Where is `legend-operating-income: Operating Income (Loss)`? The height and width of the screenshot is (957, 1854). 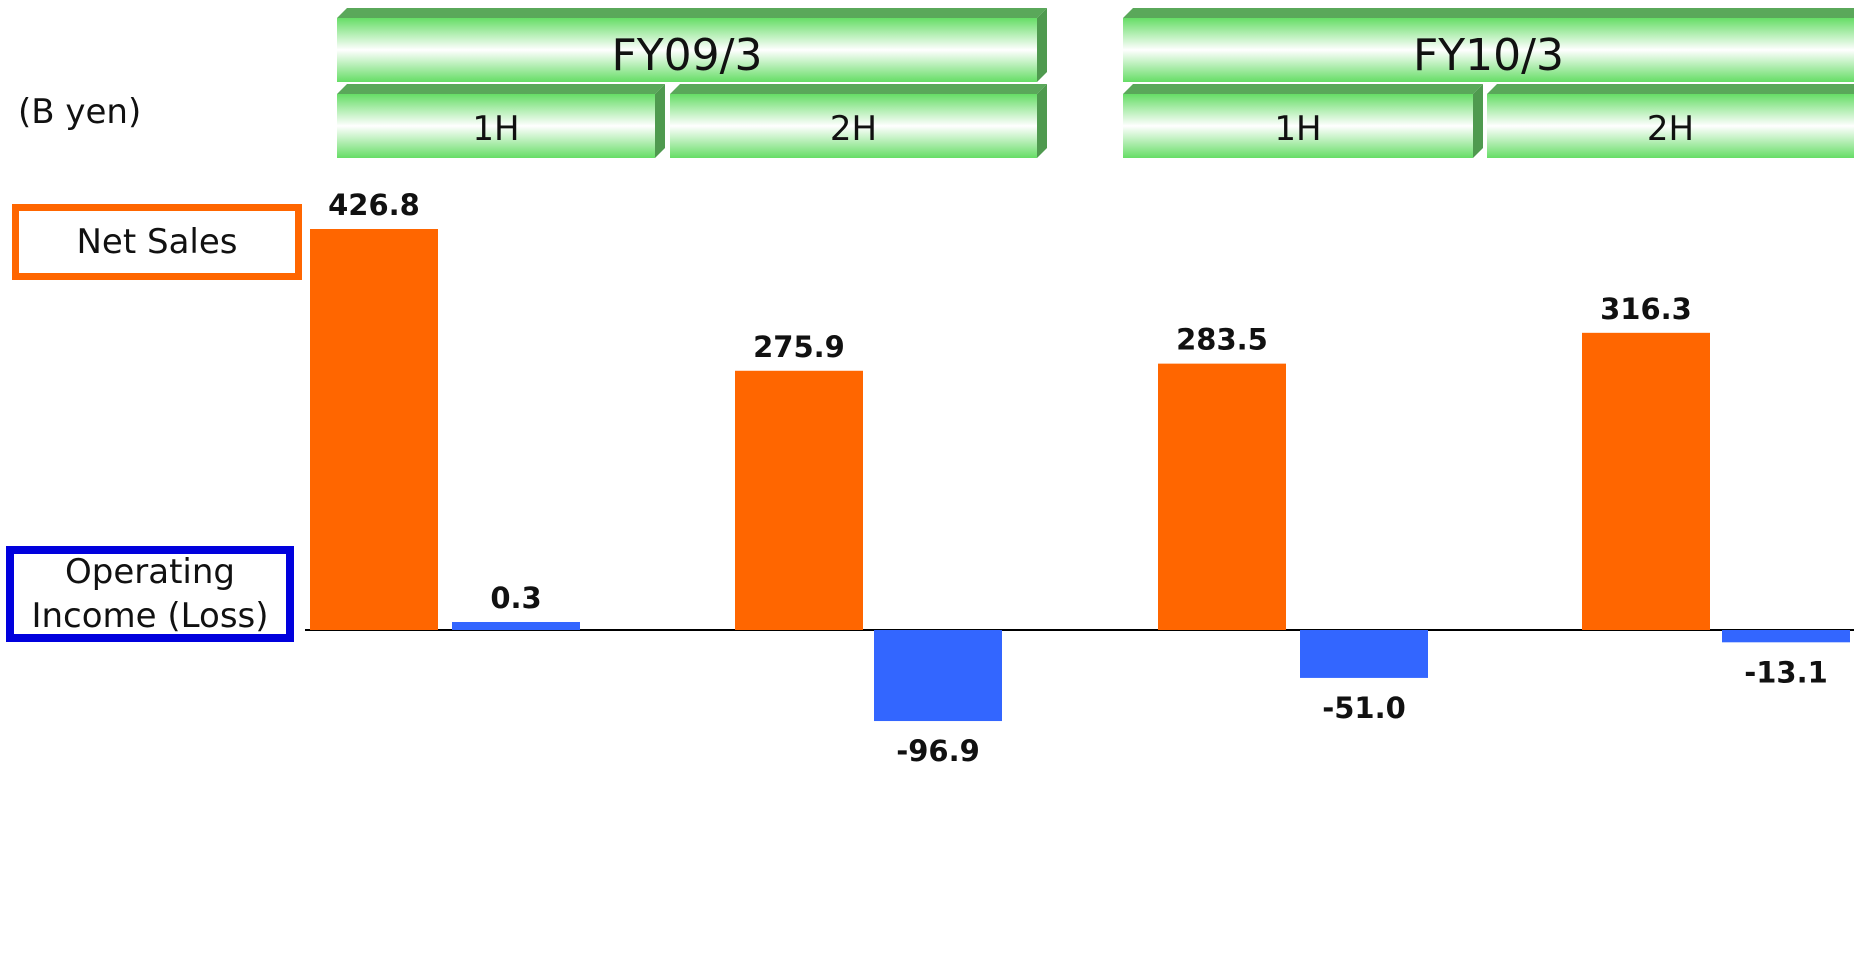
legend-operating-income: Operating Income (Loss) is located at coordinates (150, 594).